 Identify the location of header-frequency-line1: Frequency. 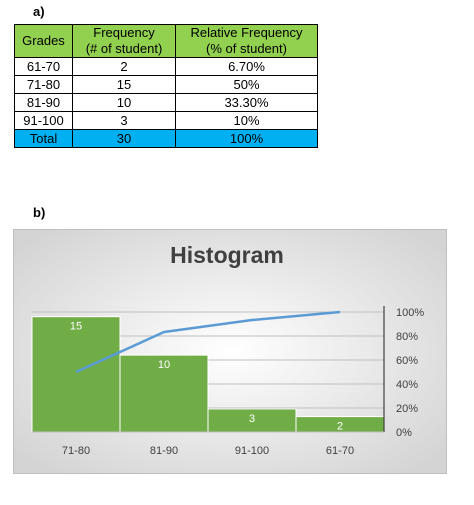
(124, 32).